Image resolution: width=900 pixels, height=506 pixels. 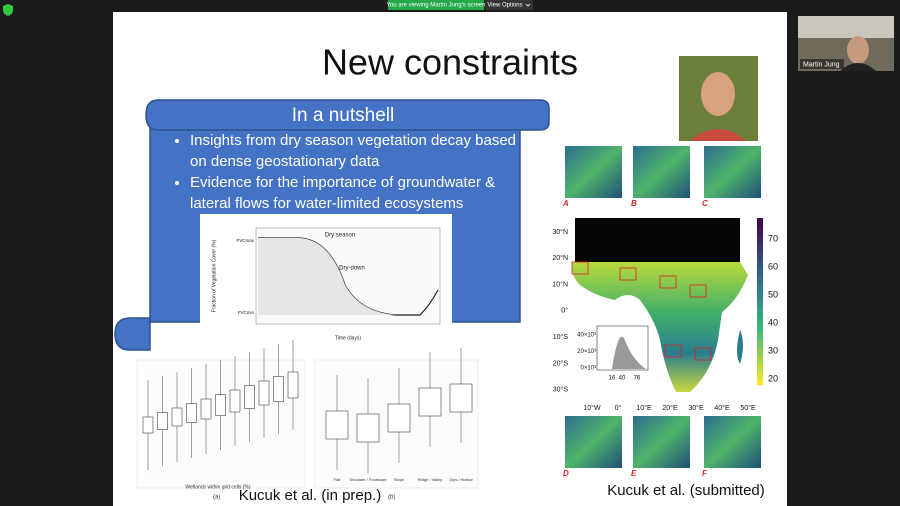 I want to click on africa, so click(x=659, y=327).